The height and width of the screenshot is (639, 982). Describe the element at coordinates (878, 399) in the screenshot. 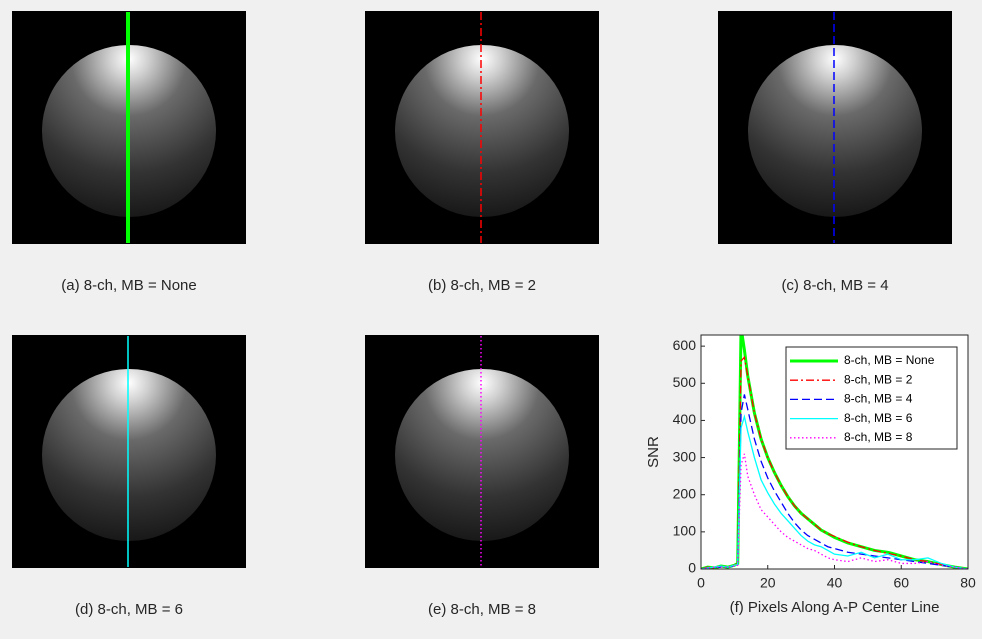

I see `legend-label: 8-ch, MB = 4` at that location.